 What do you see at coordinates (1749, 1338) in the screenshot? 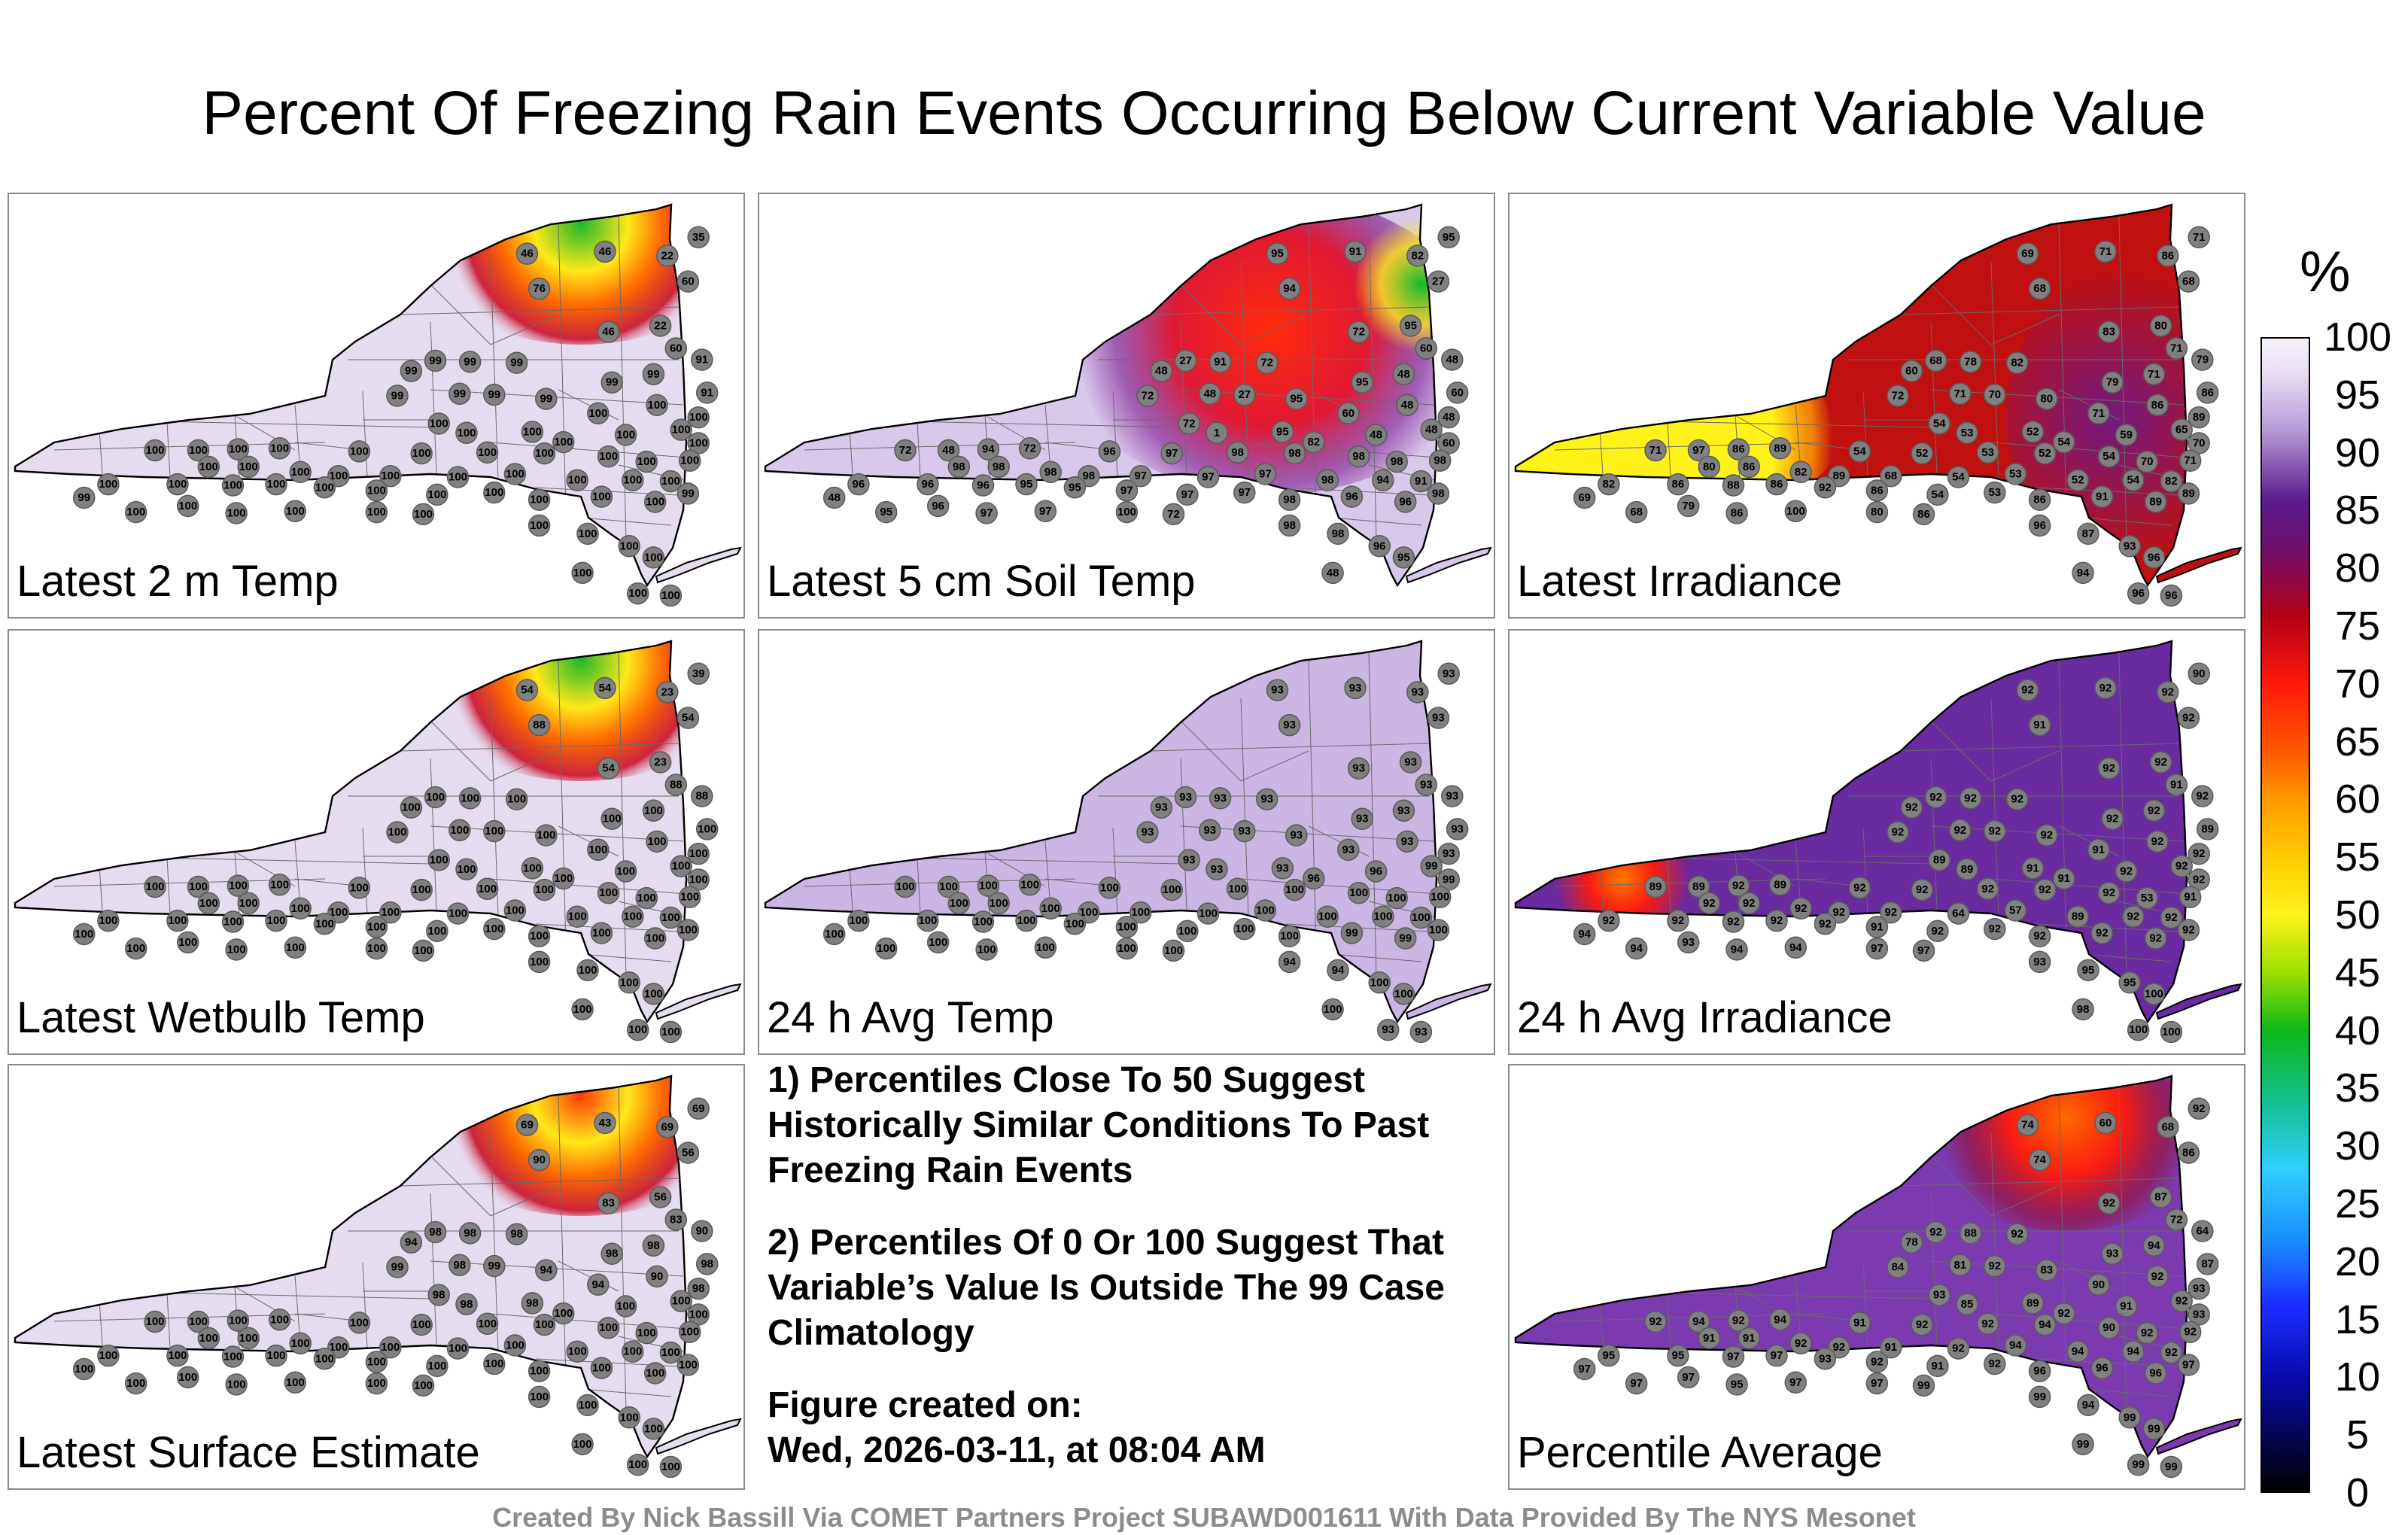
I see `svg-text: 91` at bounding box center [1749, 1338].